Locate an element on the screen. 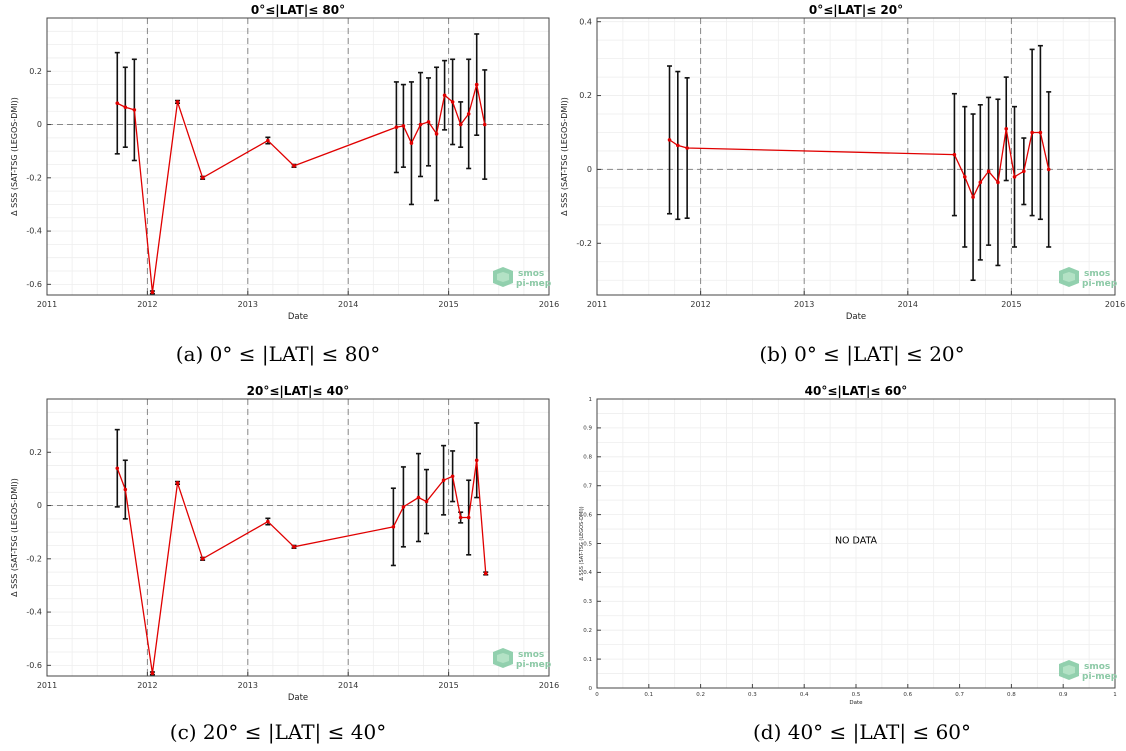 This screenshot has width=1126, height=751. series-line is located at coordinates (301, 188).